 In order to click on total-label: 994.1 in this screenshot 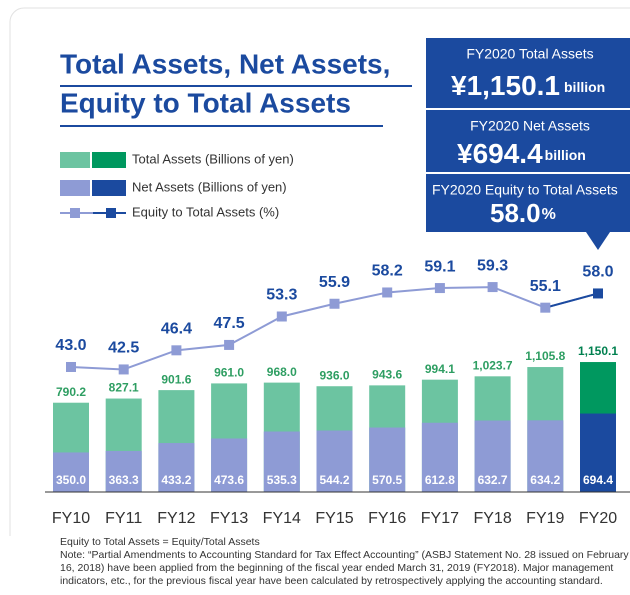, I will do `click(440, 369)`.